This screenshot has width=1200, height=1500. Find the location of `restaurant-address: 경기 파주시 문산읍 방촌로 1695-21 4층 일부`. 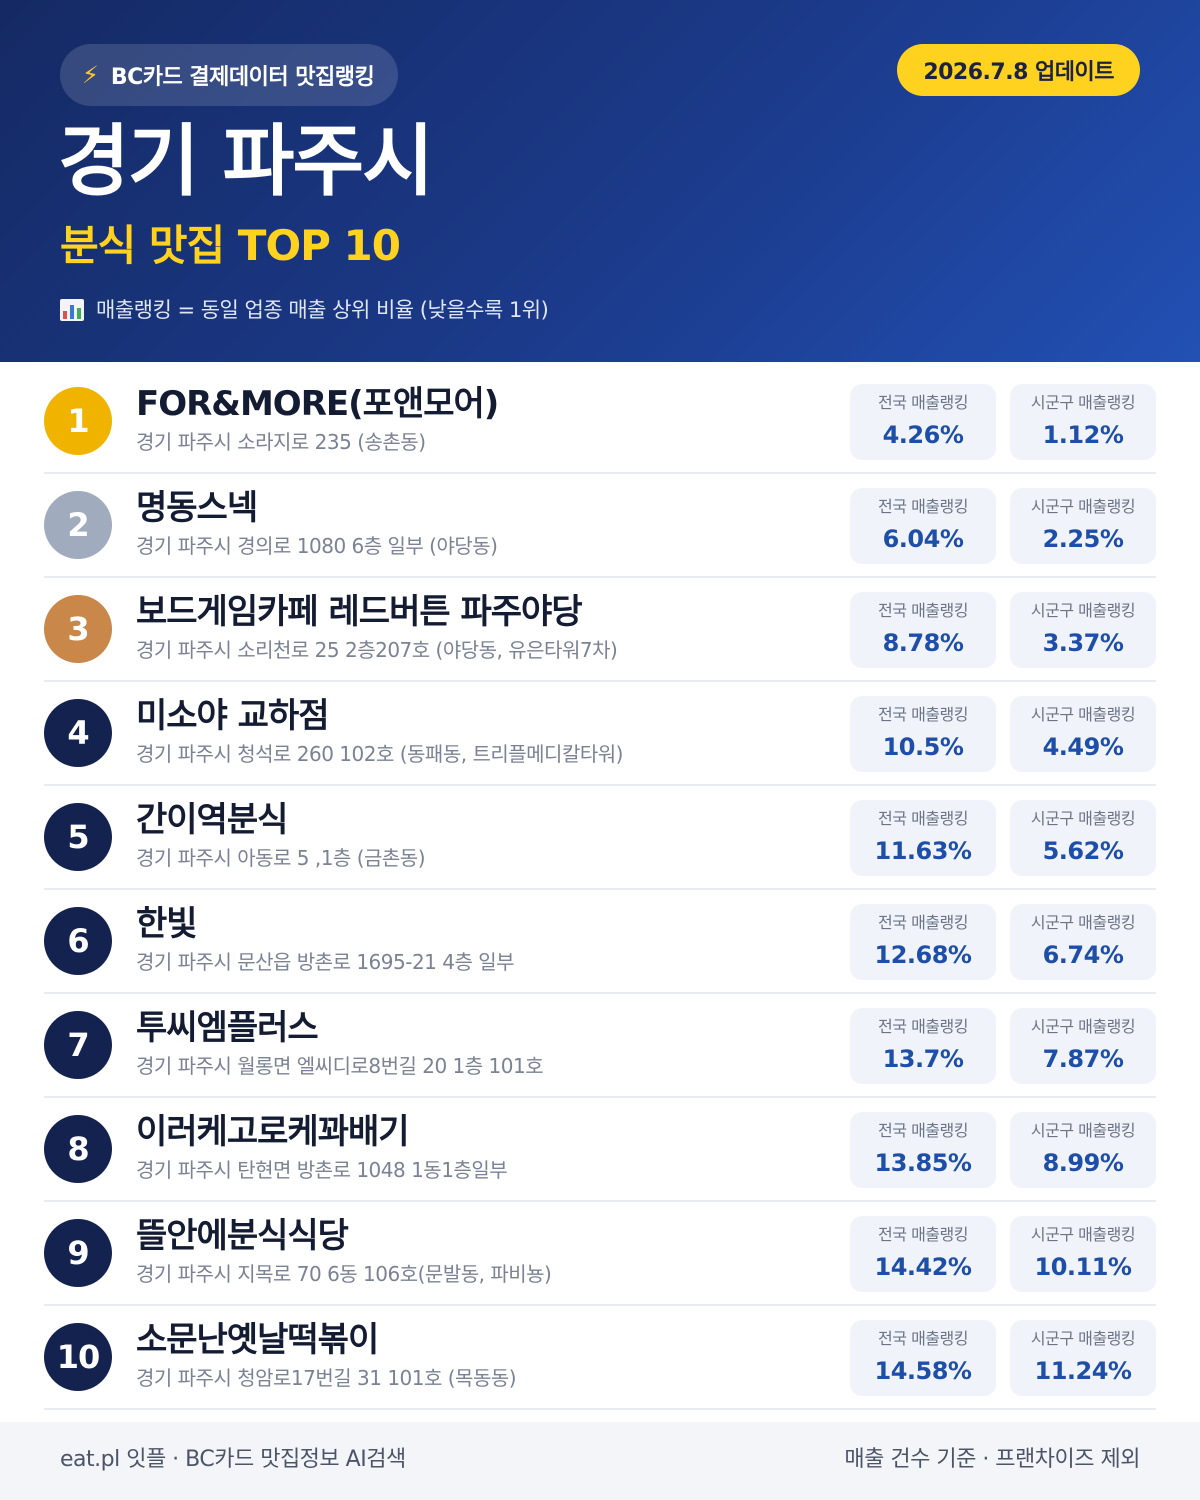

restaurant-address: 경기 파주시 문산읍 방촌로 1695-21 4층 일부 is located at coordinates (325, 962).